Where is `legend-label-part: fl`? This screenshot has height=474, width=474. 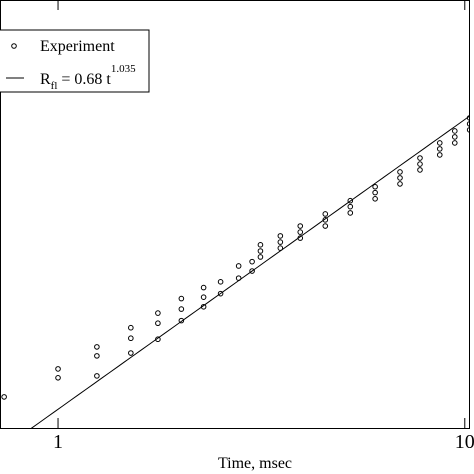 legend-label-part: fl is located at coordinates (54, 86).